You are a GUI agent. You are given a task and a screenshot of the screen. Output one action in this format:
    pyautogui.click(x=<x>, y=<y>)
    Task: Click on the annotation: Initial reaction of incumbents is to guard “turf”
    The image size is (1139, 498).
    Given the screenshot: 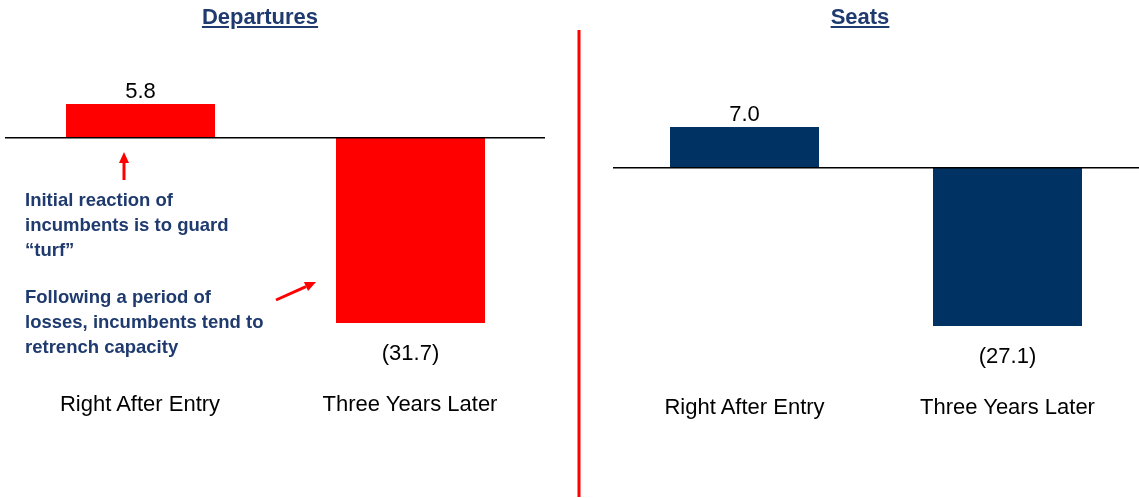 What is the action you would take?
    pyautogui.click(x=127, y=225)
    